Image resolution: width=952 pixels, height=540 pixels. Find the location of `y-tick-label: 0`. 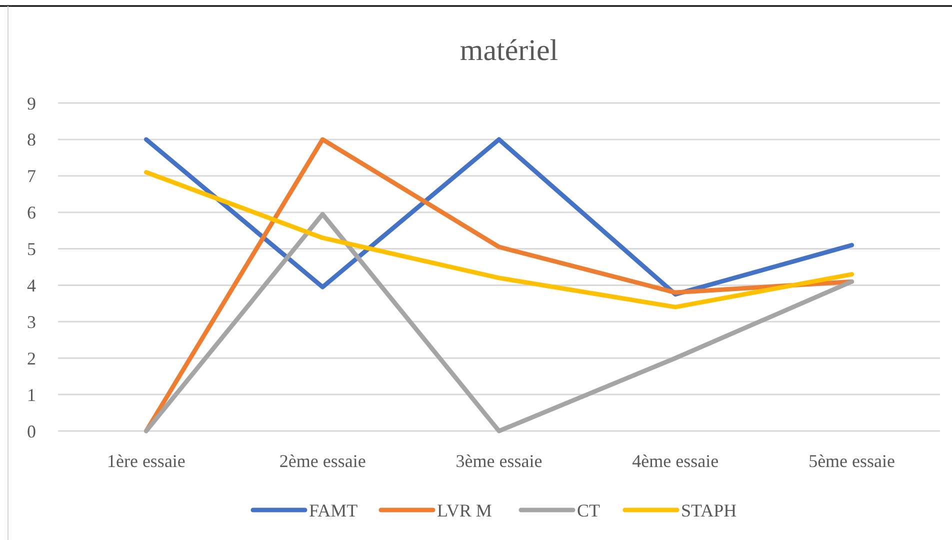

y-tick-label: 0 is located at coordinates (31, 431).